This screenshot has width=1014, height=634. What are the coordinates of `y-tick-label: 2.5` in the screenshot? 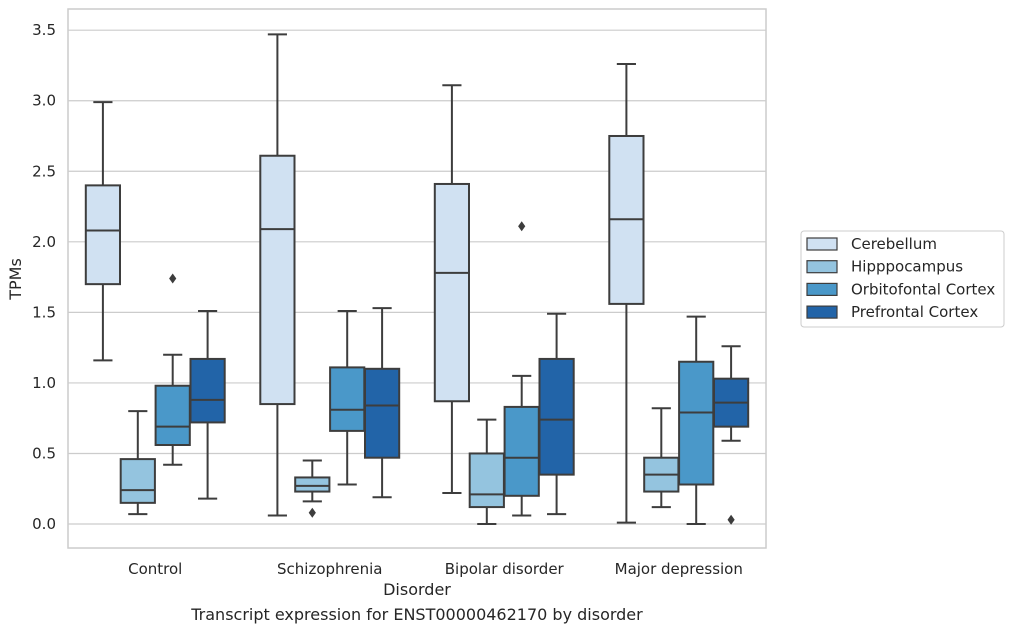 It's located at (44, 171).